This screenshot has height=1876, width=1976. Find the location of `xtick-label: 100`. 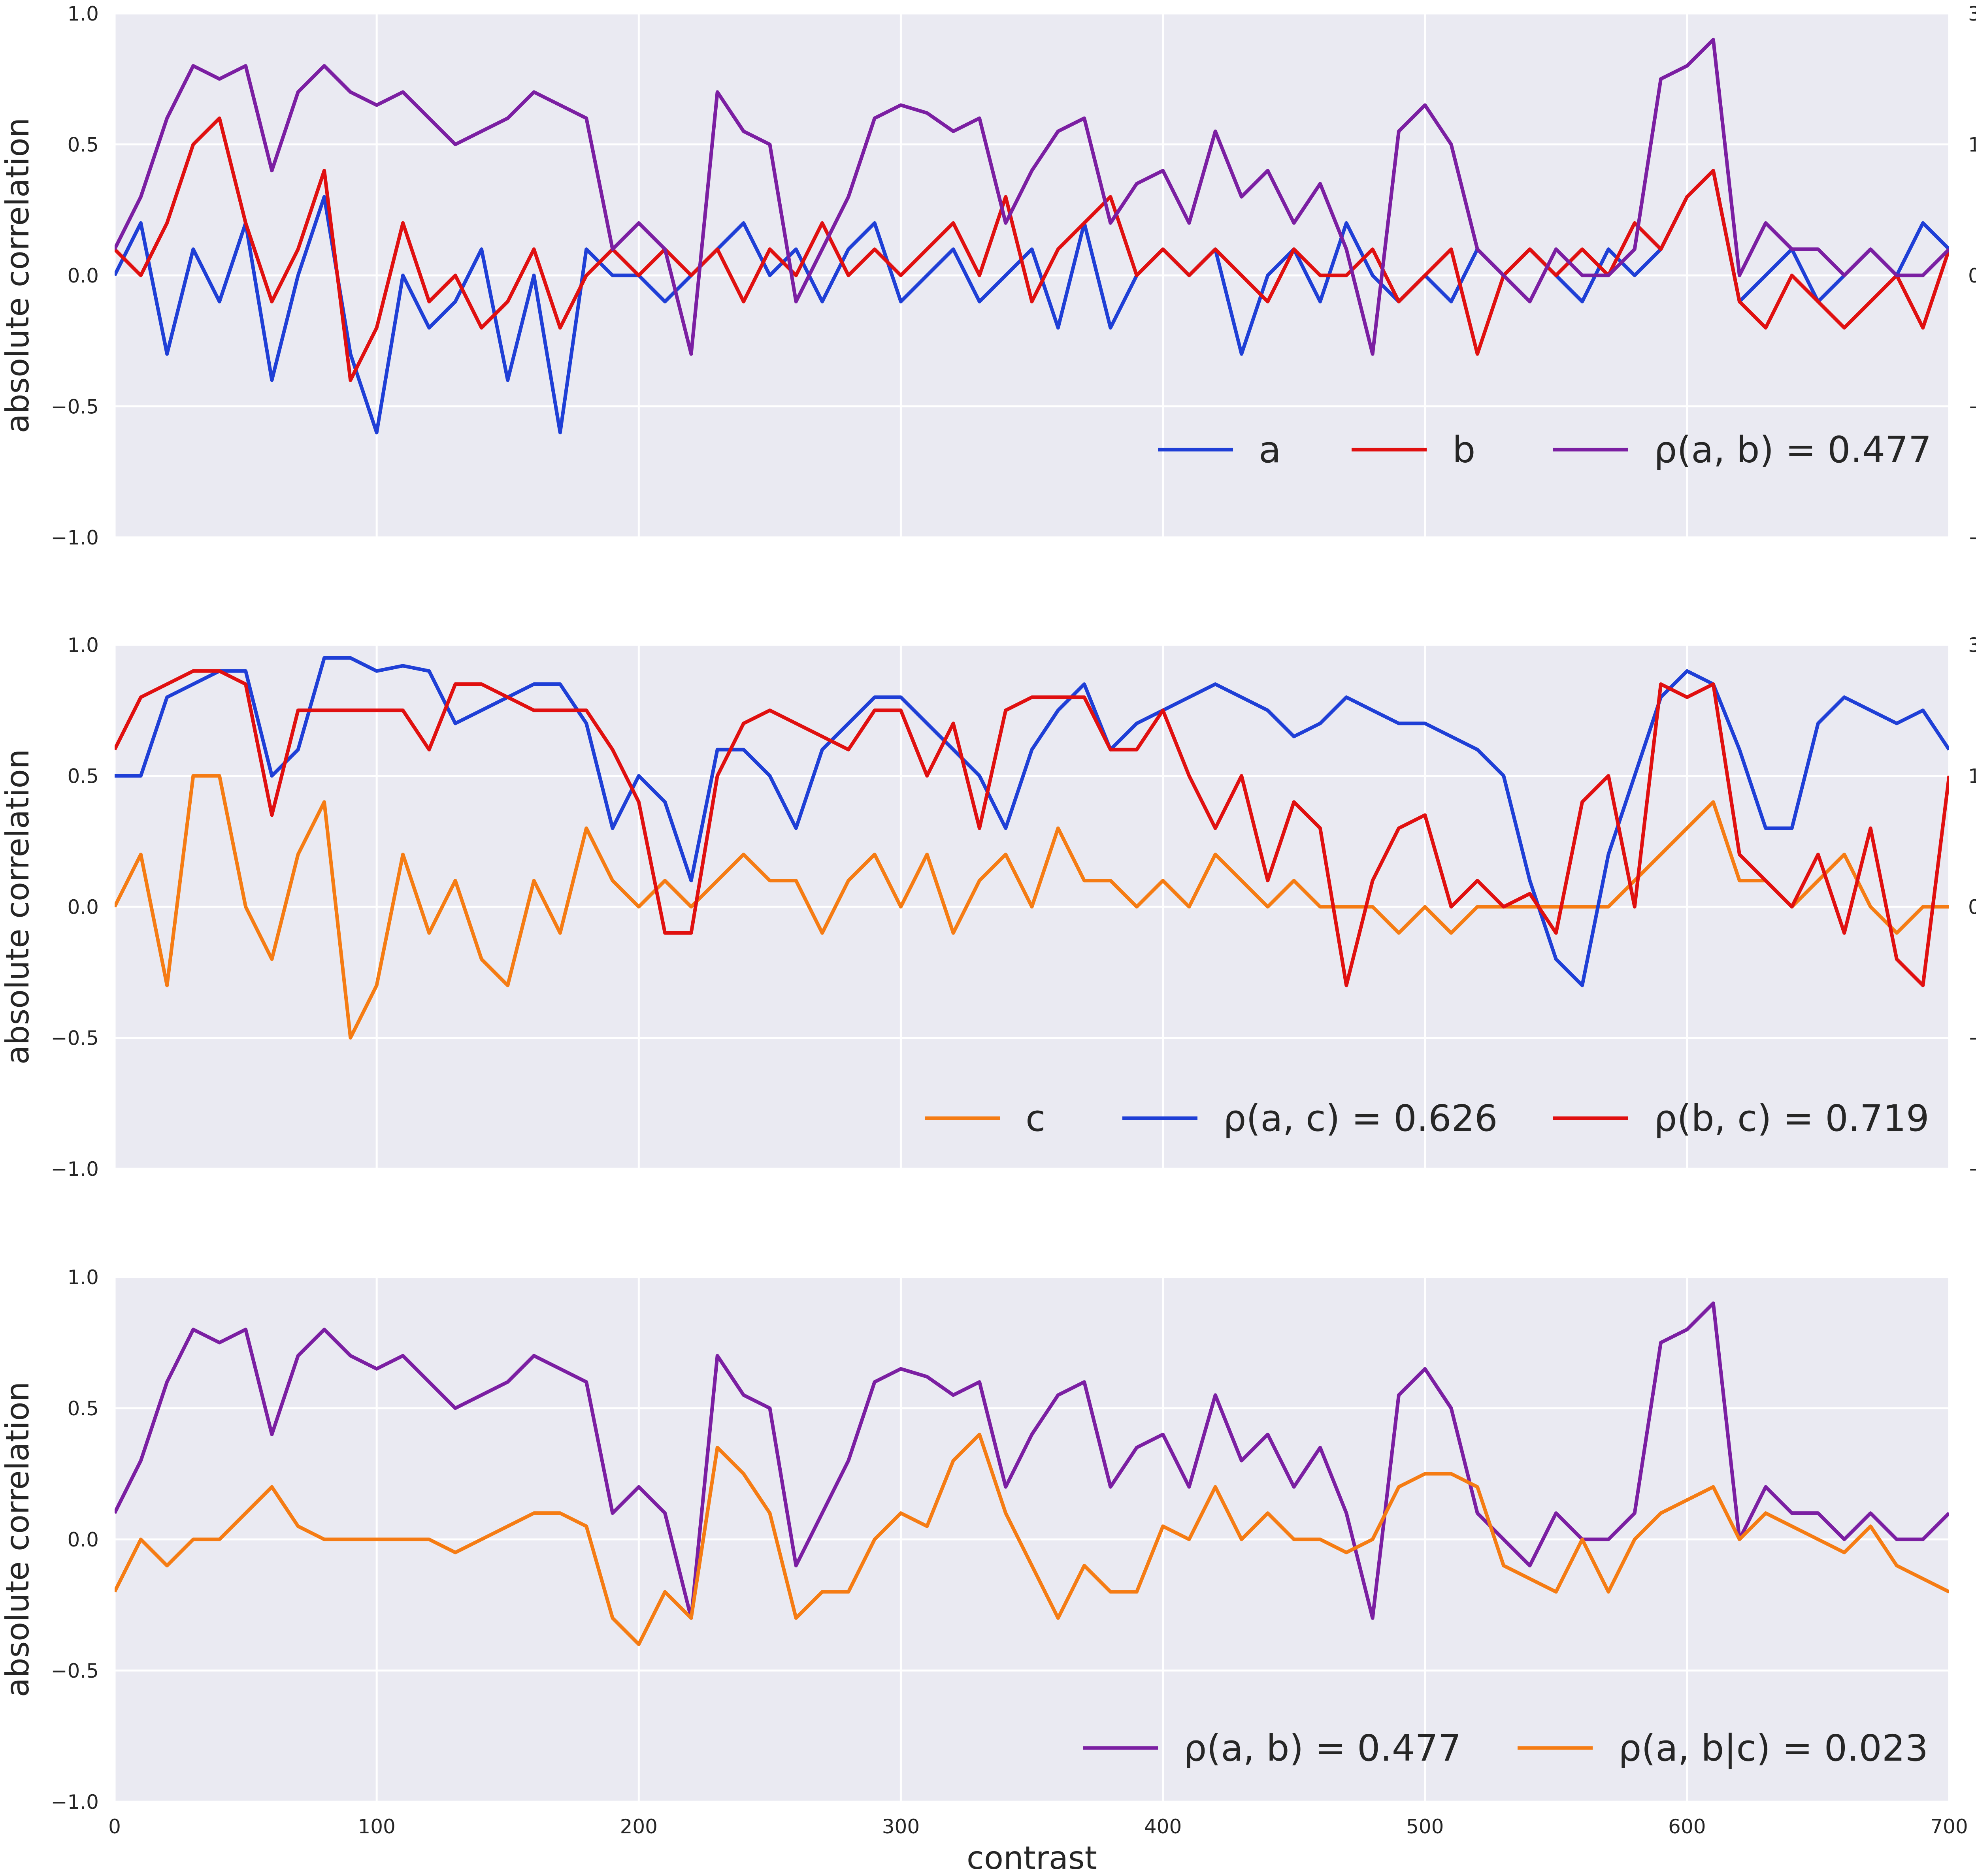

xtick-label: 100 is located at coordinates (376, 1827).